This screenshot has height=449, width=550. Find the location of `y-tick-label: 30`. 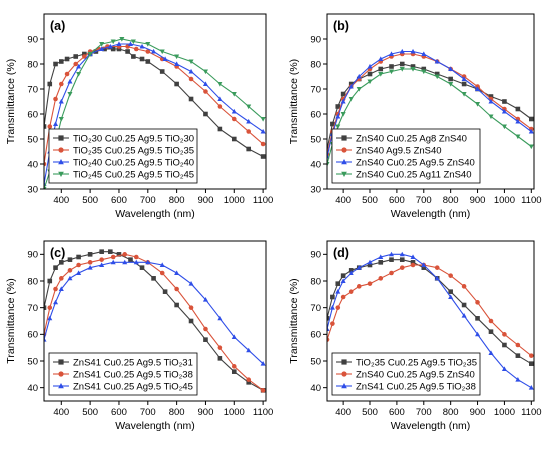

y-tick-label: 30 is located at coordinates (32, 189).